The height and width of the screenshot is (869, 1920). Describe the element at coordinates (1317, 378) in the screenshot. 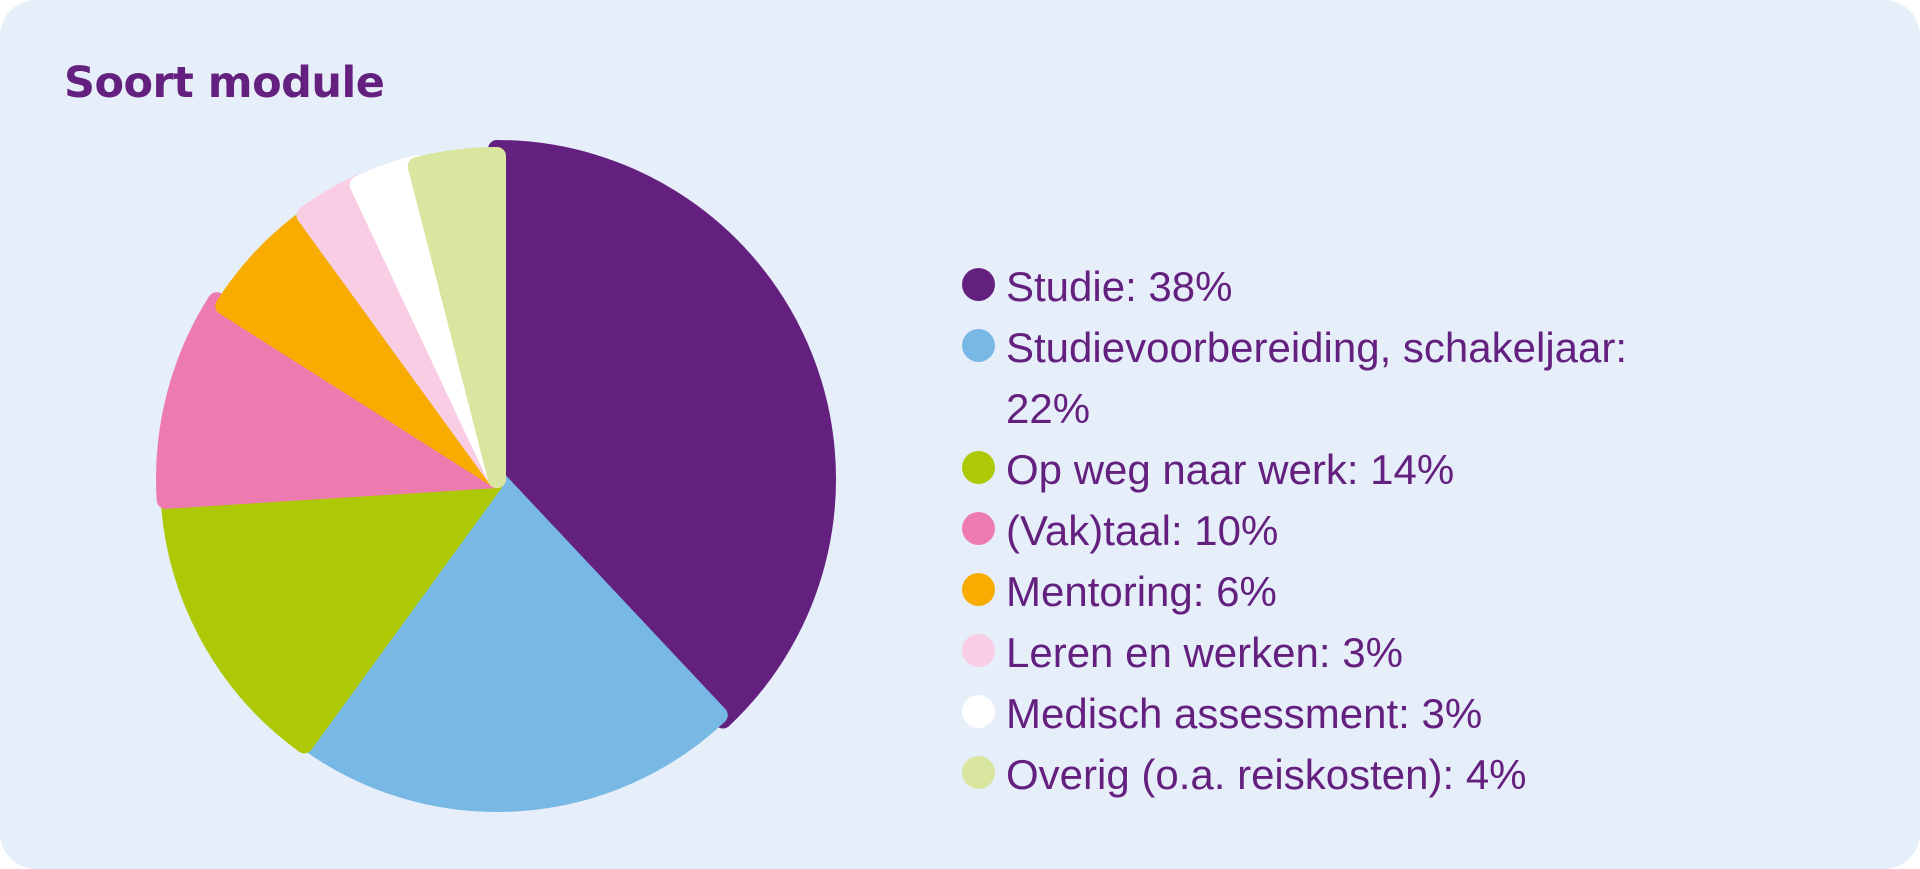

I see `legend-label: Studievoorbereiding, schakeljaar: 22%` at that location.